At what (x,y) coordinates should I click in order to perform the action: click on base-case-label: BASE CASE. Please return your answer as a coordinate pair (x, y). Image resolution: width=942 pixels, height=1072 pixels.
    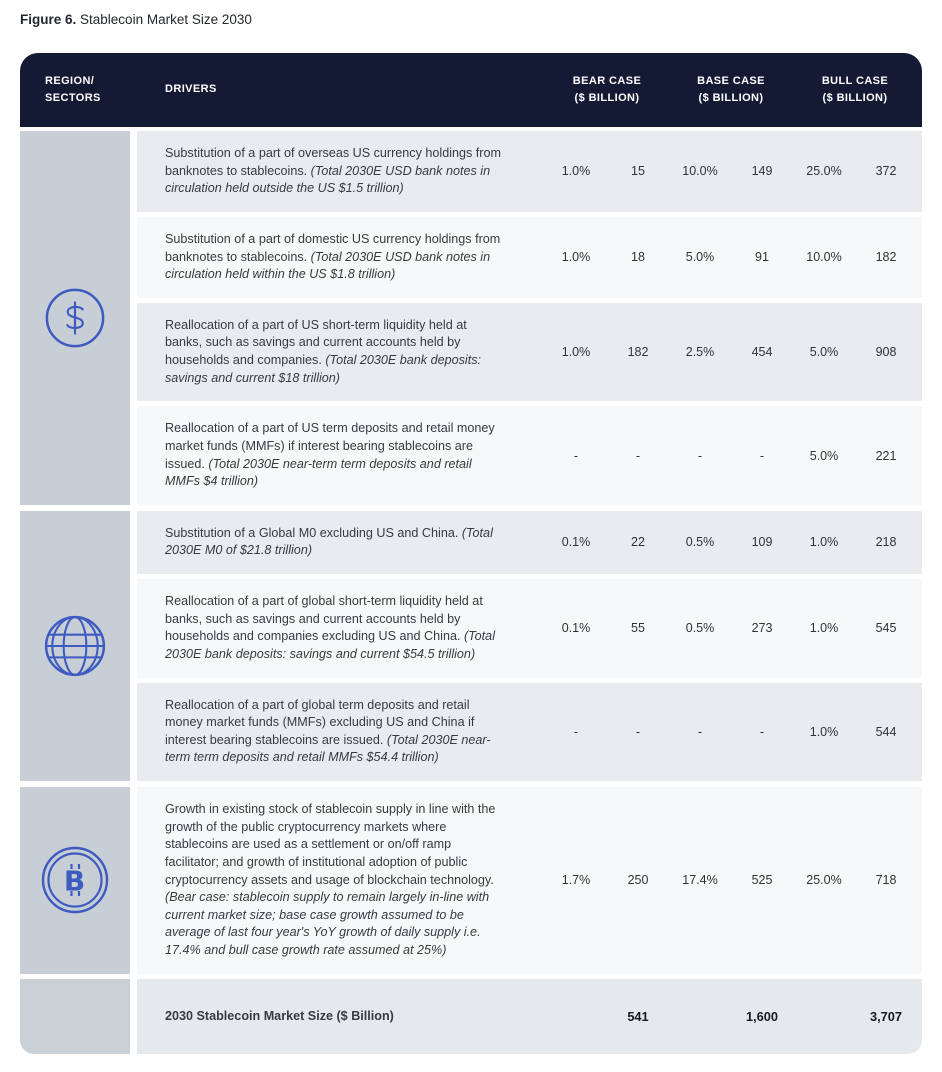
    Looking at the image, I should click on (731, 80).